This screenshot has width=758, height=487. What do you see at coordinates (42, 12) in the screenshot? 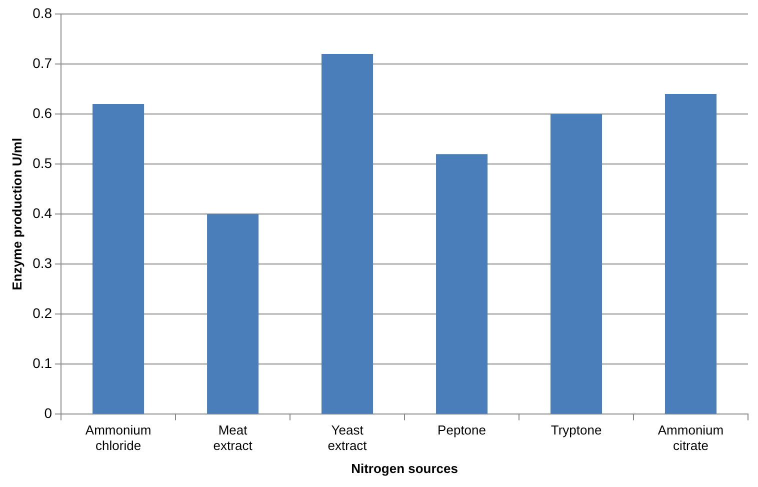
I see `y-tick-label: 0.8` at bounding box center [42, 12].